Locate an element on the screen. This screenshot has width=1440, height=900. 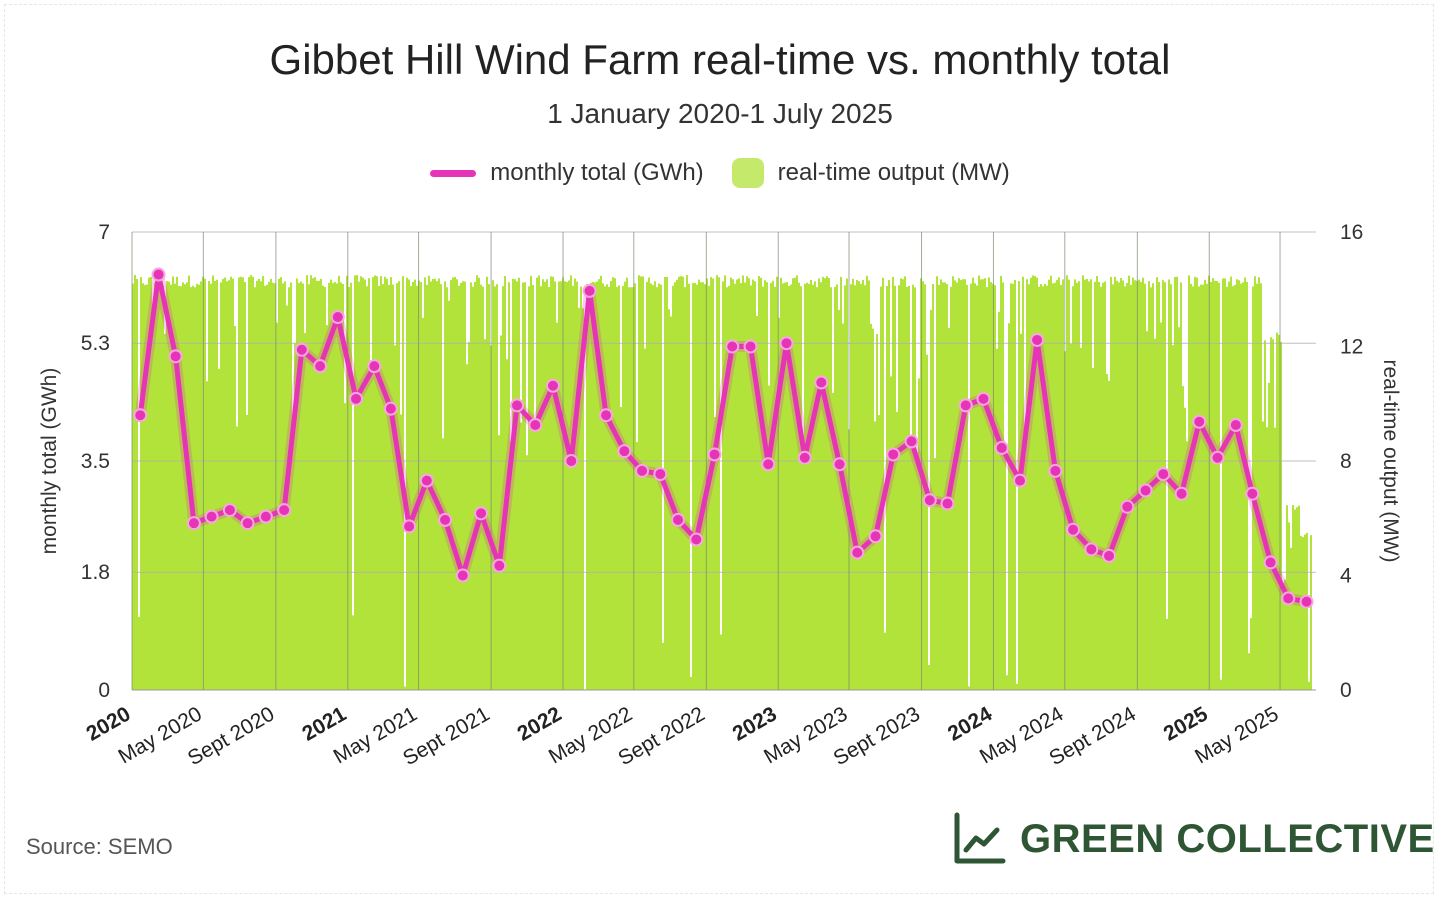
y-right-tick-label: 16 is located at coordinates (1351, 232).